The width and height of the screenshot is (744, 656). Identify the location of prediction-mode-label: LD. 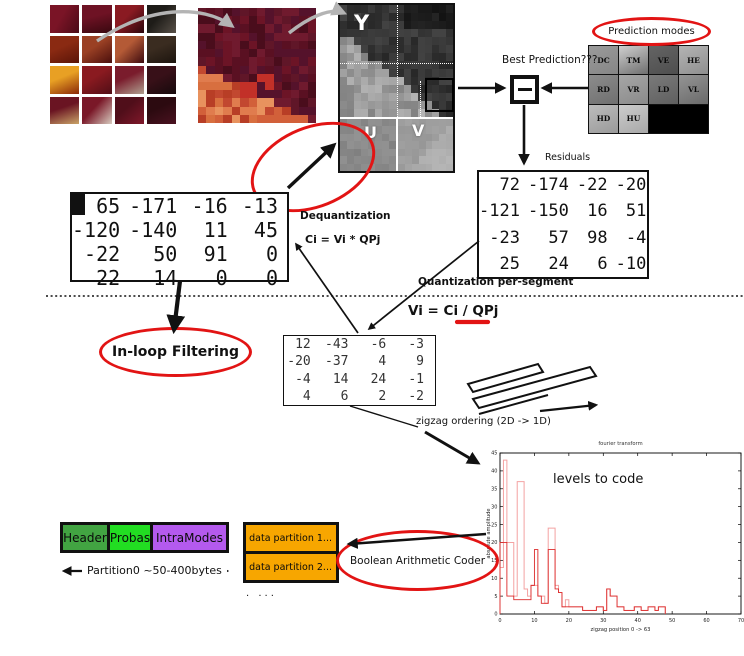
(663, 89).